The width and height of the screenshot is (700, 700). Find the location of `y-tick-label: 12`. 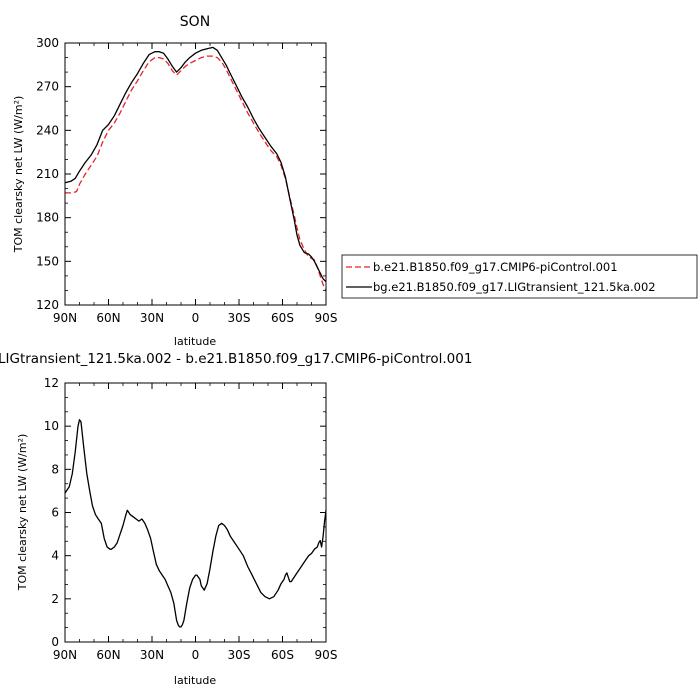

y-tick-label: 12 is located at coordinates (51, 383).